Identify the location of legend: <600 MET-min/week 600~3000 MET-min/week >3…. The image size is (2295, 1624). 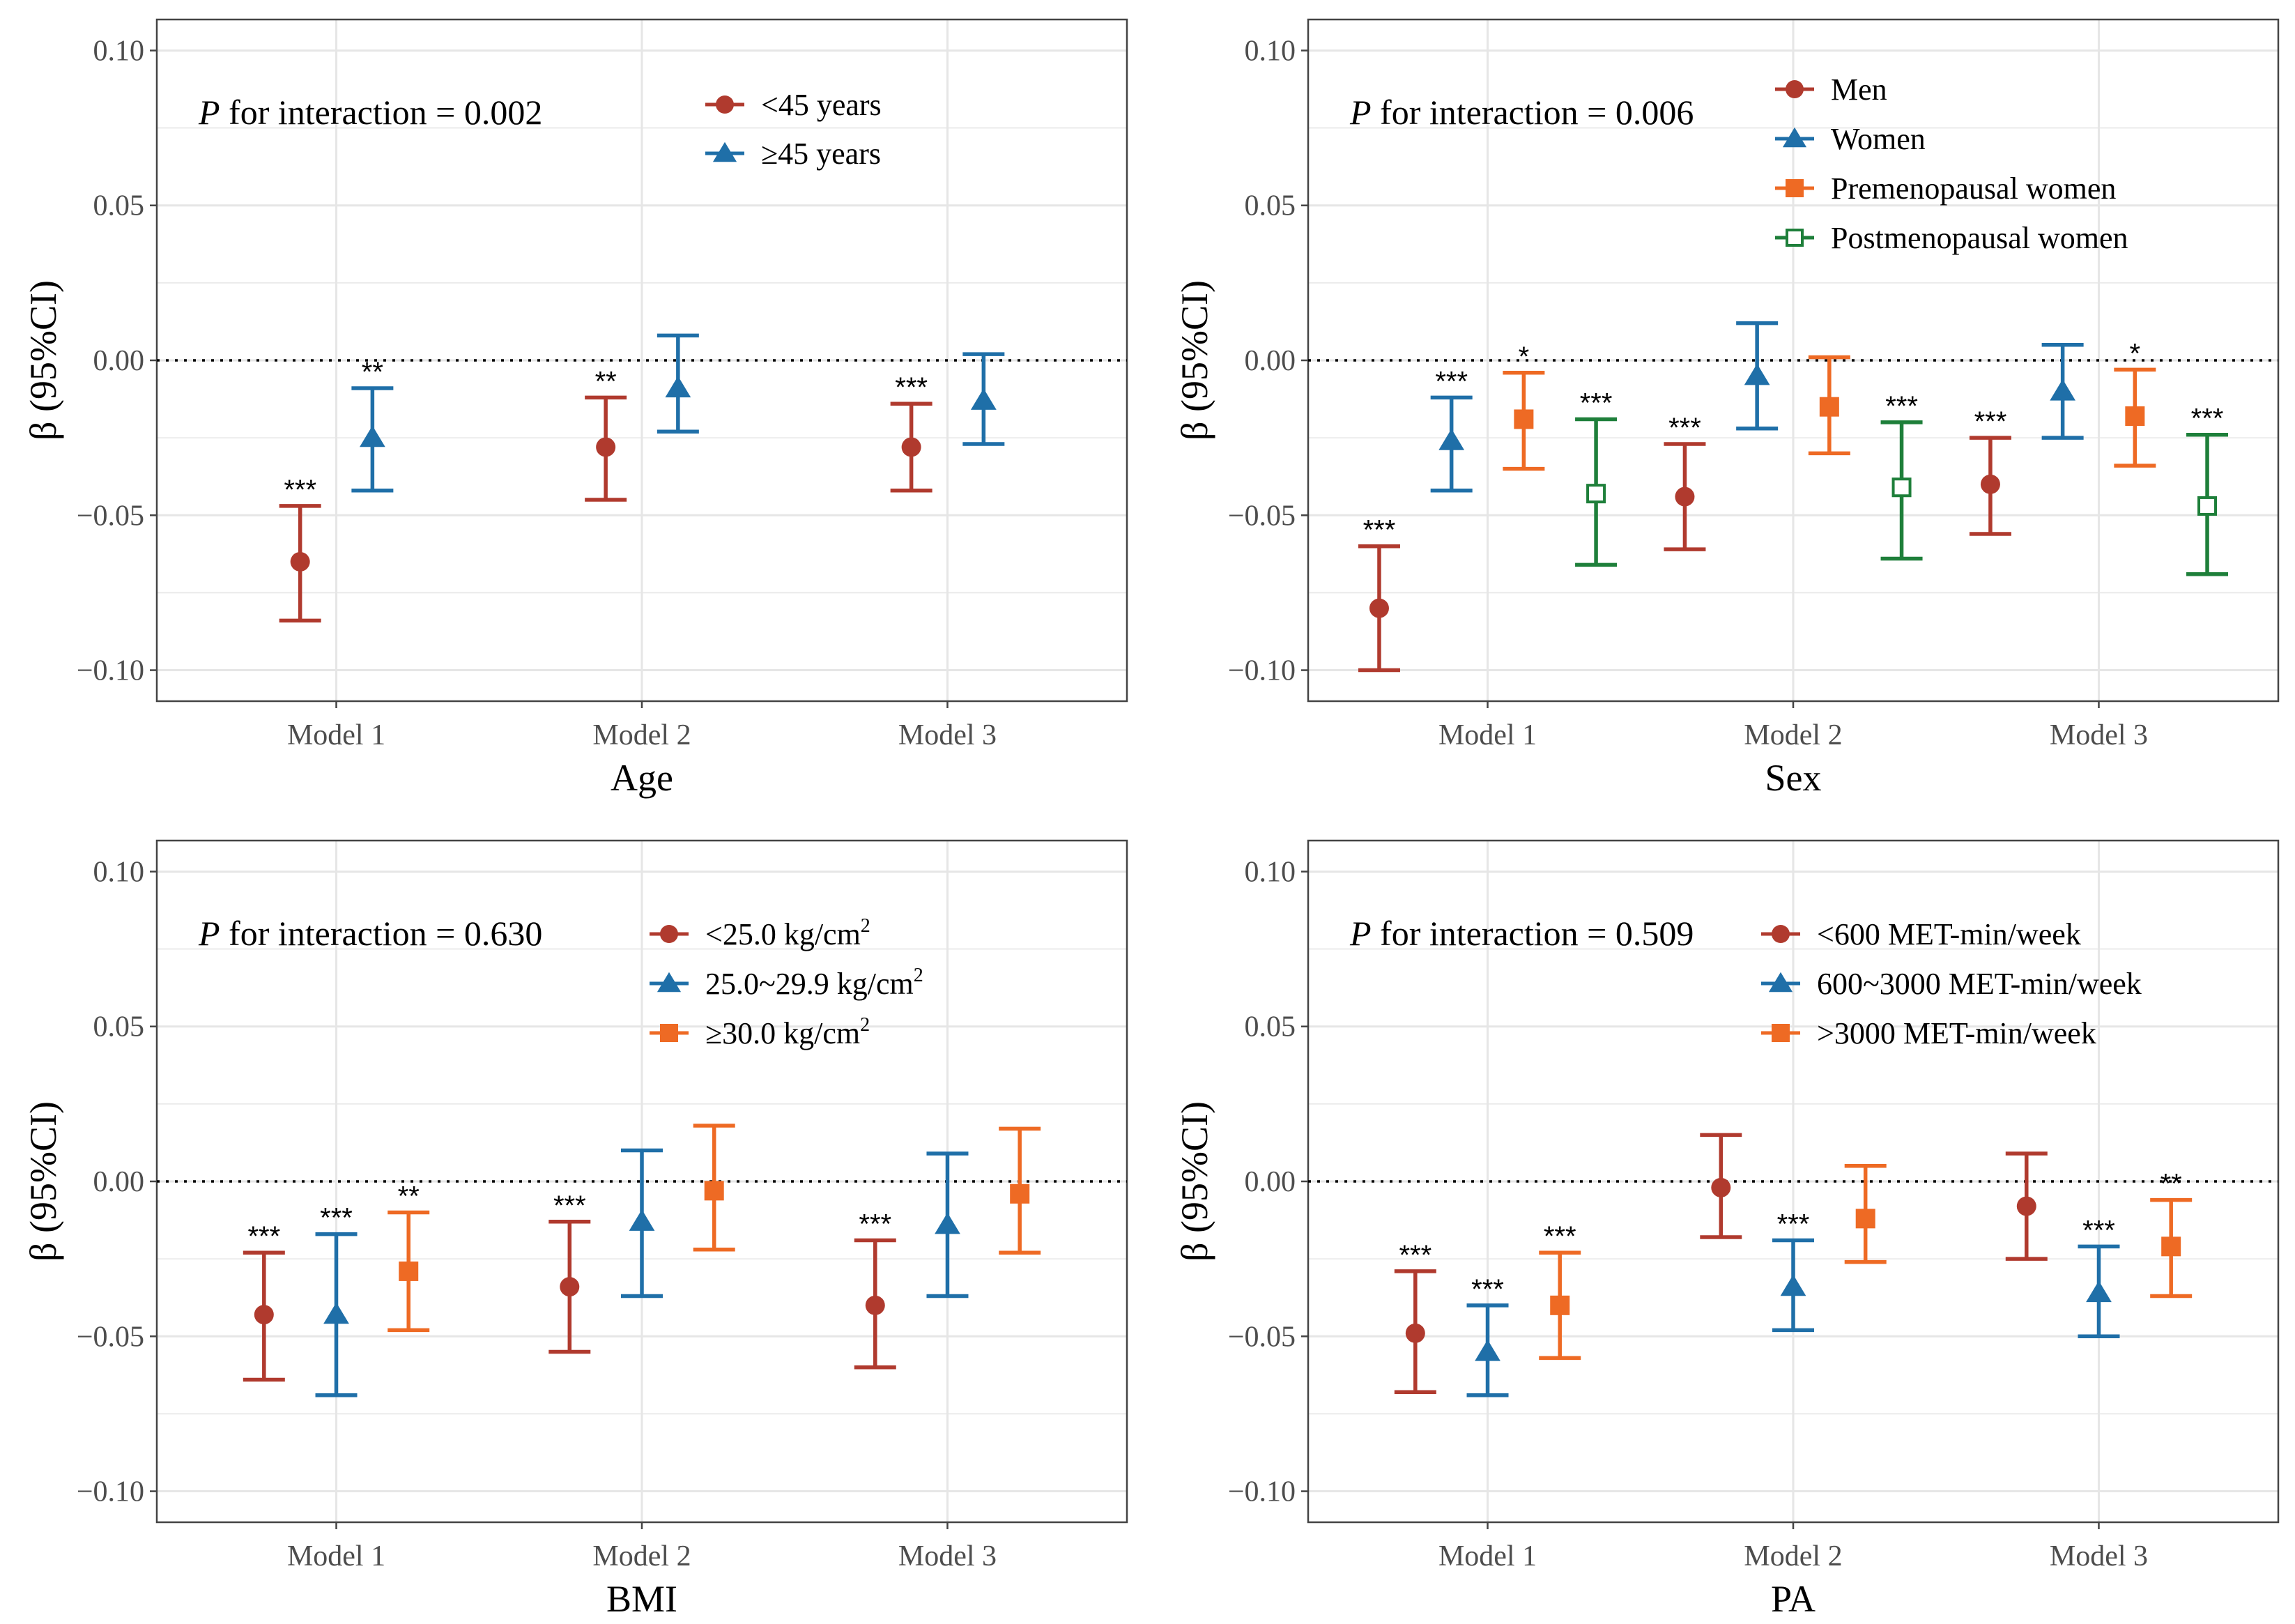
(1951, 983).